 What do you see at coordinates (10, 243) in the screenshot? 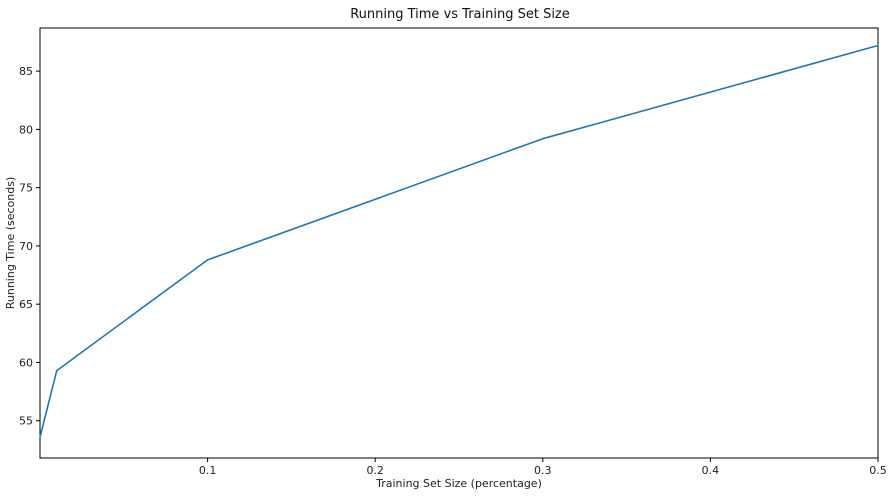
I see `y-axis-label: Running Time (seconds)` at bounding box center [10, 243].